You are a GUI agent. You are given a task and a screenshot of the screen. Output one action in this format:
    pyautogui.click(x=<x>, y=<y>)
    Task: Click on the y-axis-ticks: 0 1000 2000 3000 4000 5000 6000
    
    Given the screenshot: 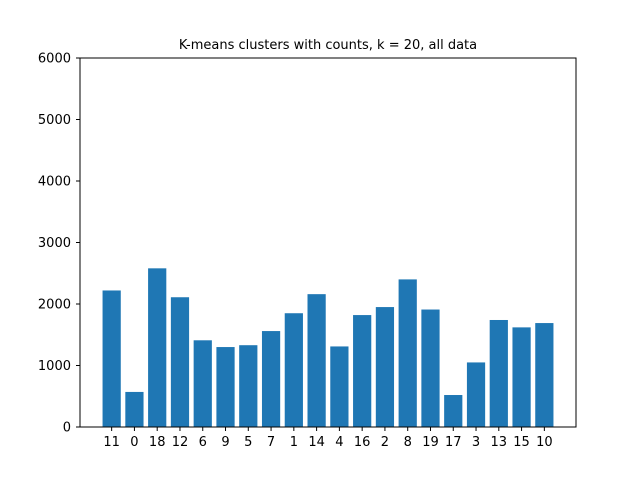 What is the action you would take?
    pyautogui.click(x=59, y=244)
    